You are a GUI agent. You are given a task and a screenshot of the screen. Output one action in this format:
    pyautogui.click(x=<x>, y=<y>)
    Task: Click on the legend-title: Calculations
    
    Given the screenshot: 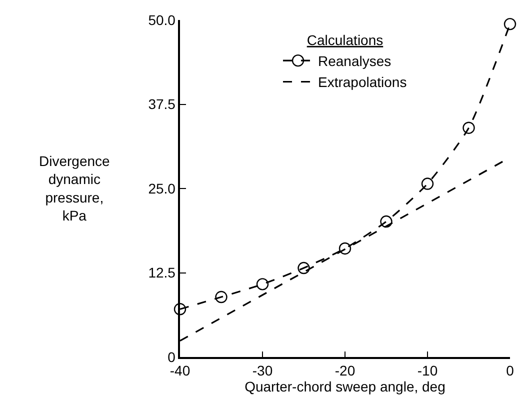 What is the action you would take?
    pyautogui.click(x=345, y=40)
    